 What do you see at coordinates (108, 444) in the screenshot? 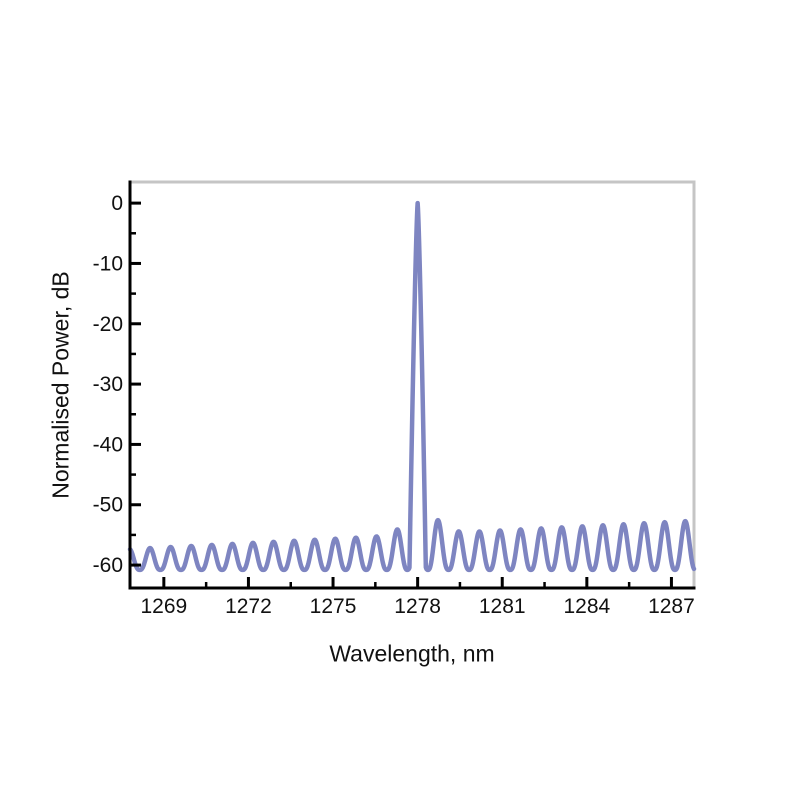
I see `y-tick-label: -40` at bounding box center [108, 444].